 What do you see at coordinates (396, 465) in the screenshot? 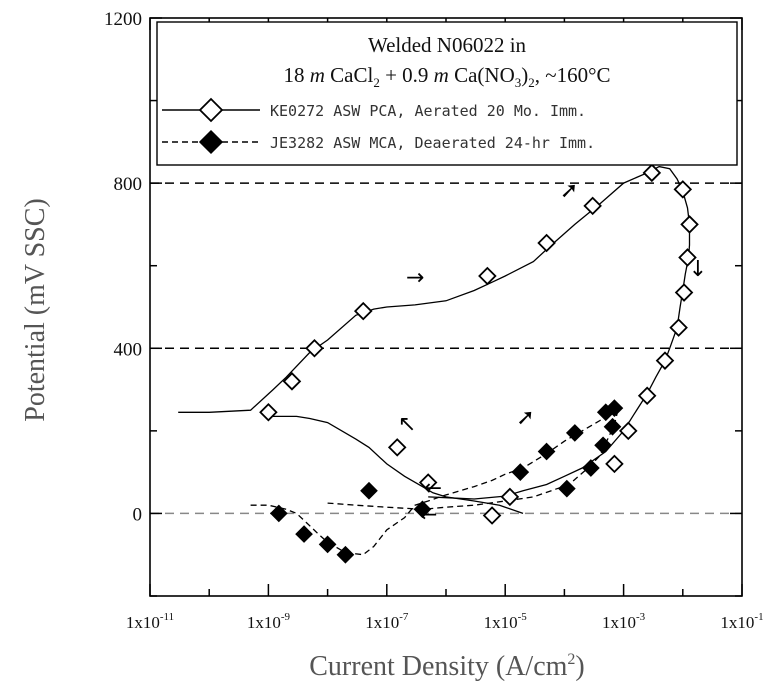
I see `series-1-reverse-line` at bounding box center [396, 465].